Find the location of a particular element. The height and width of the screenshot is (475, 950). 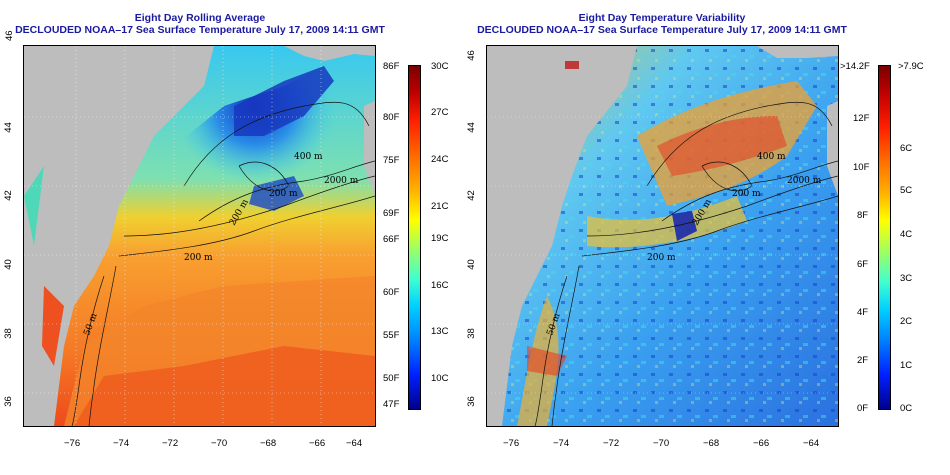

right-lat-40: 40 is located at coordinates (471, 264).